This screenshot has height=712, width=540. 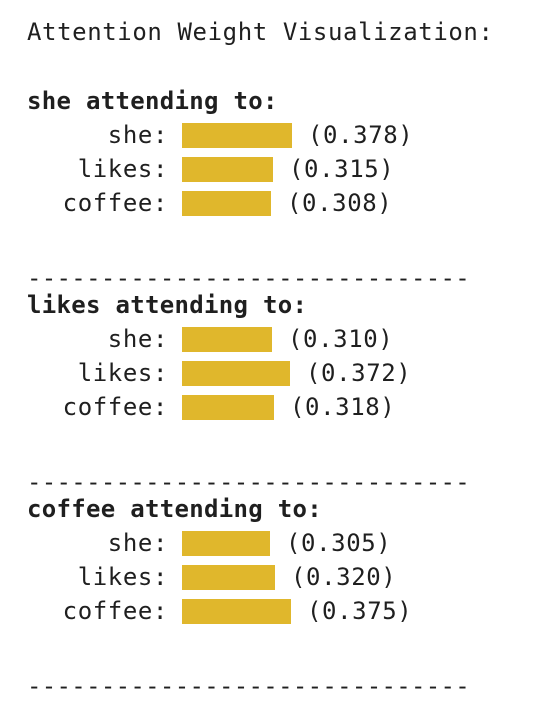 What do you see at coordinates (361, 135) in the screenshot?
I see `weight-value: (0.378)` at bounding box center [361, 135].